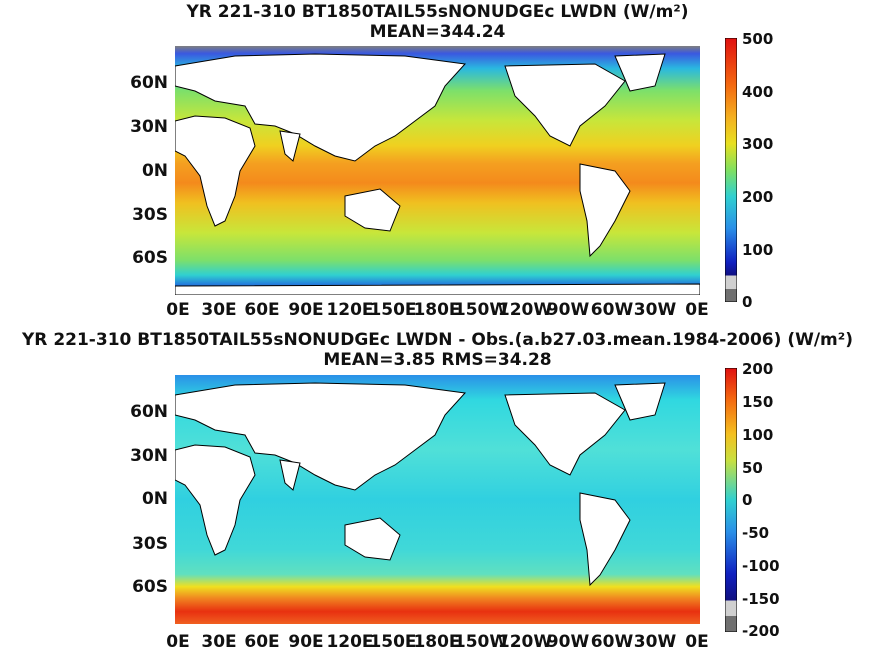 Image resolution: width=875 pixels, height=656 pixels. What do you see at coordinates (761, 566) in the screenshot?
I see `colorbar-tick: -100` at bounding box center [761, 566].